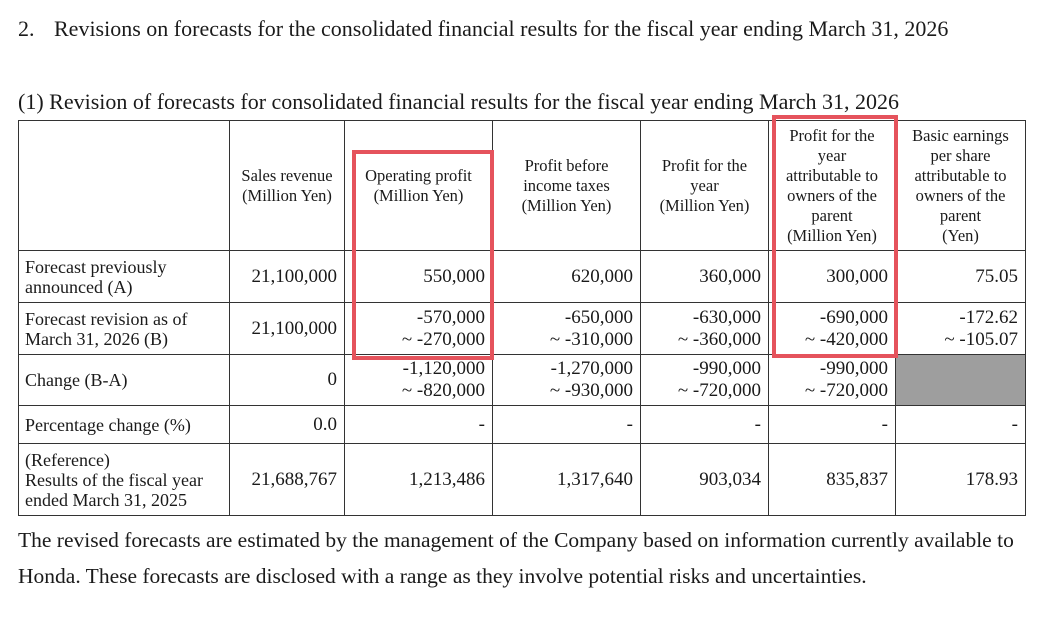 The width and height of the screenshot is (1041, 636). Describe the element at coordinates (418, 328) in the screenshot. I see `cell-operating-profit: -570,000 ~ -270,000` at that location.